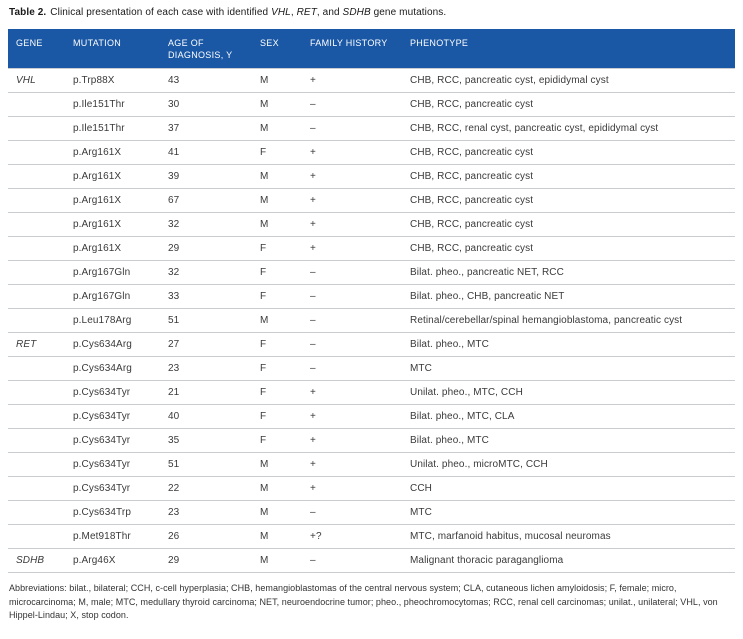  Describe the element at coordinates (281, 12) in the screenshot. I see `gene-name-vhl: VHL` at that location.